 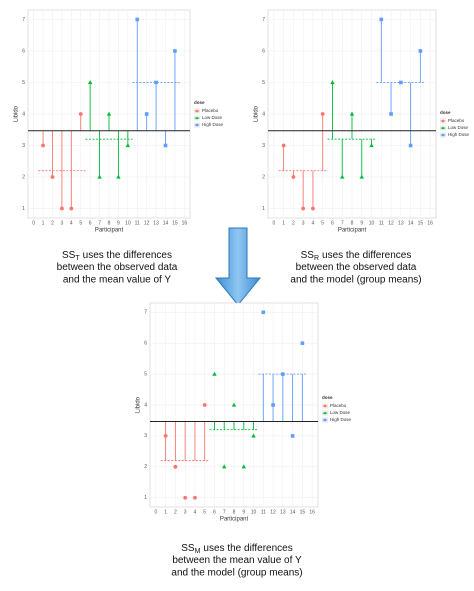 I want to click on x-tick-label: 10, so click(x=254, y=512).